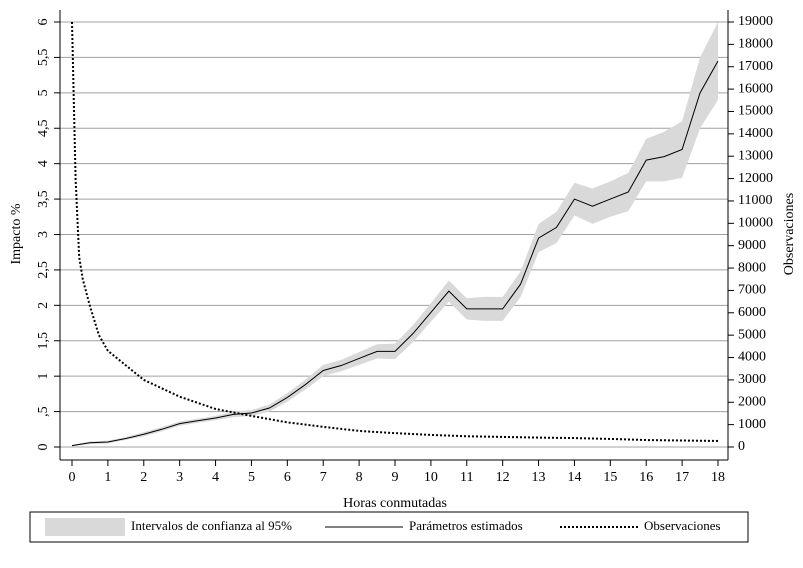  I want to click on legend-box, so click(389, 527).